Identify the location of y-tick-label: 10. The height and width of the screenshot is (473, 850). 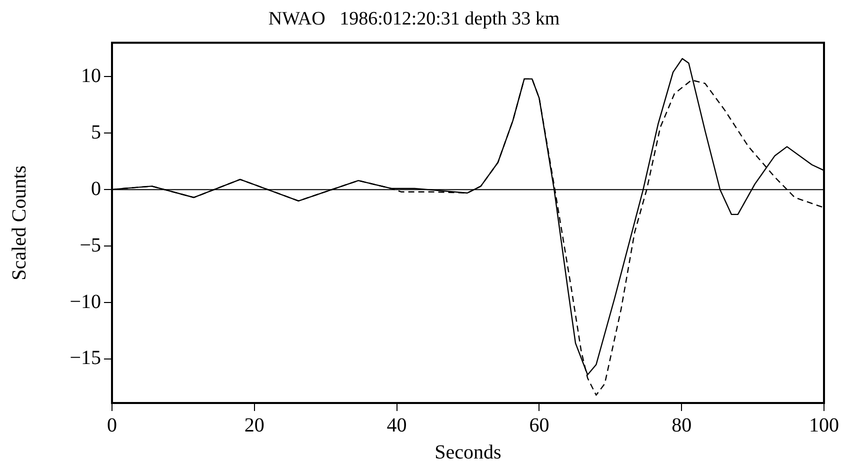
(91, 75).